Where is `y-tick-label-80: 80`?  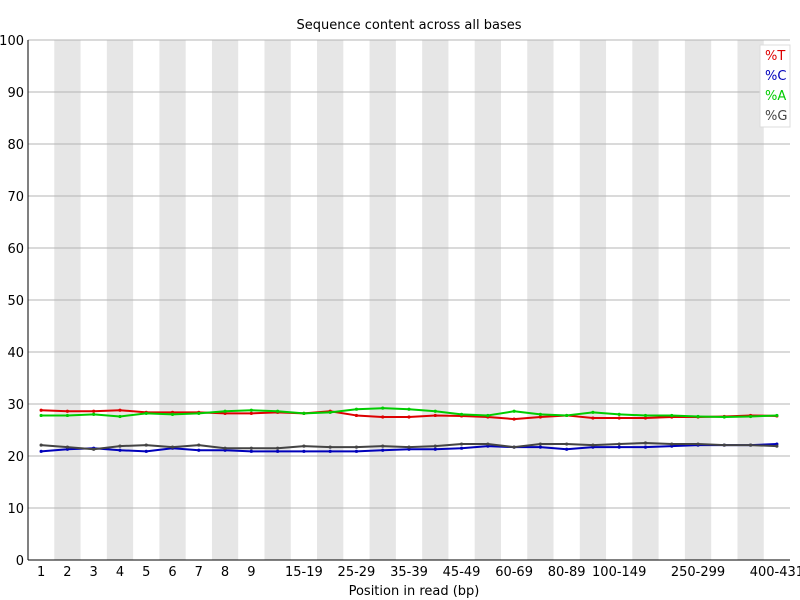 y-tick-label-80: 80 is located at coordinates (15, 145).